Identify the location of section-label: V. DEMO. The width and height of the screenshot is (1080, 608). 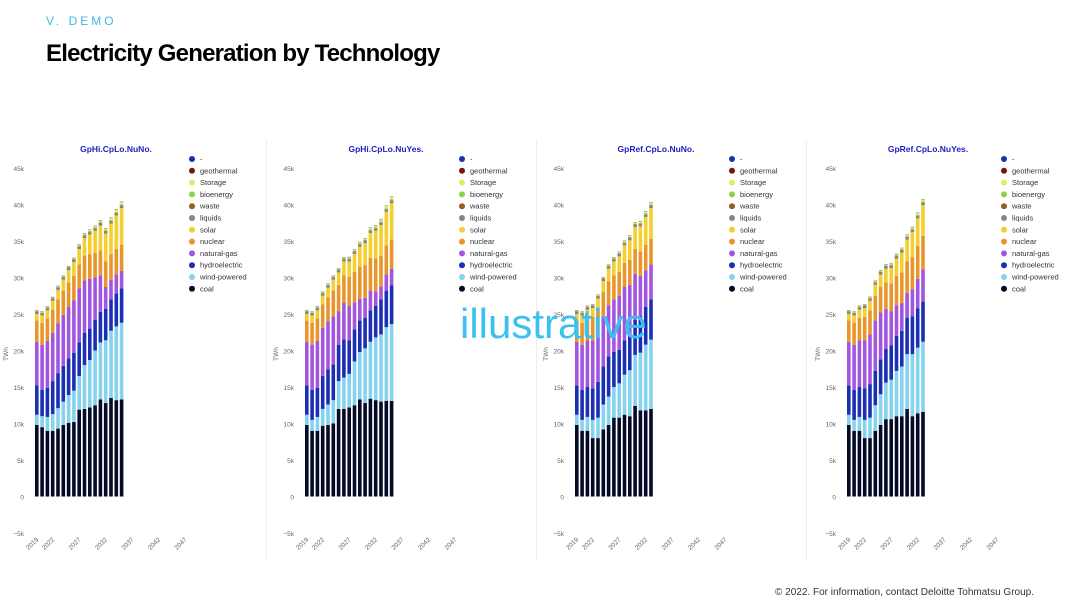
(81, 21).